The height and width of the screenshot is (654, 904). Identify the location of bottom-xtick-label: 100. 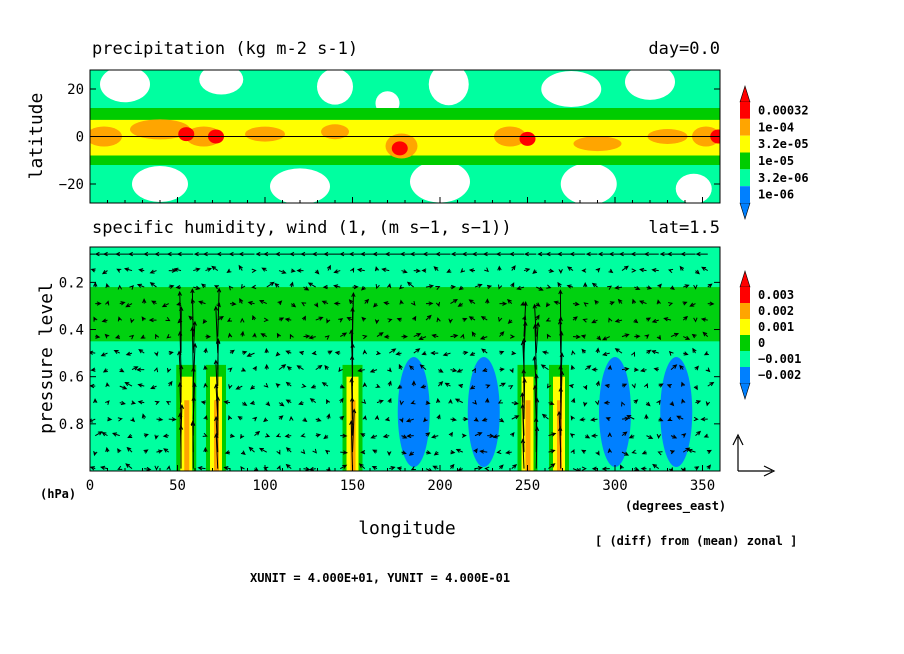
(264, 486).